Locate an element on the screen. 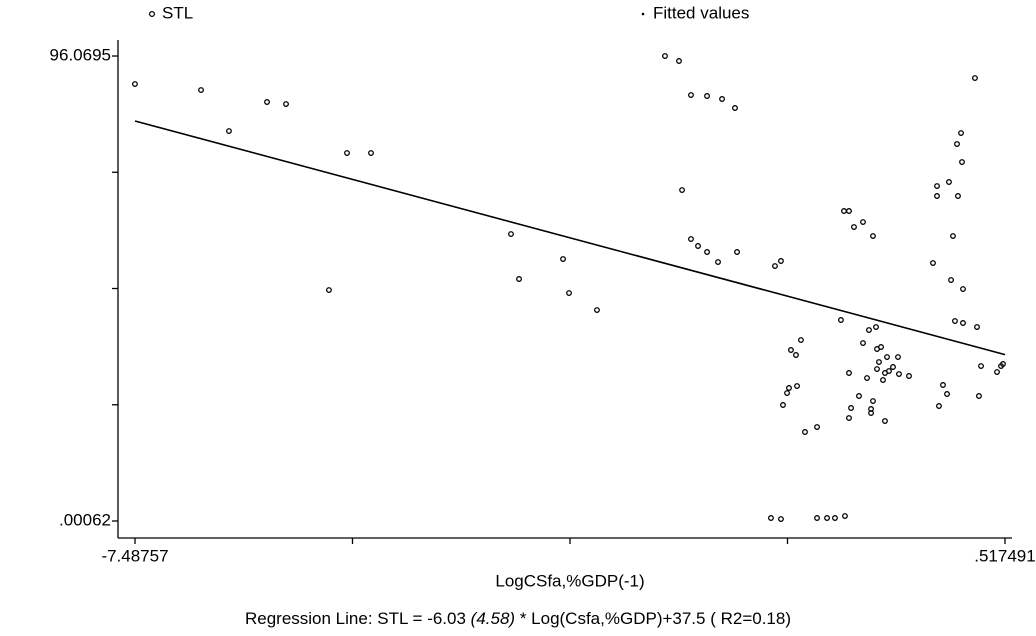 The image size is (1036, 636). note-part: Regression Line: STL = -6.03 is located at coordinates (358, 618).